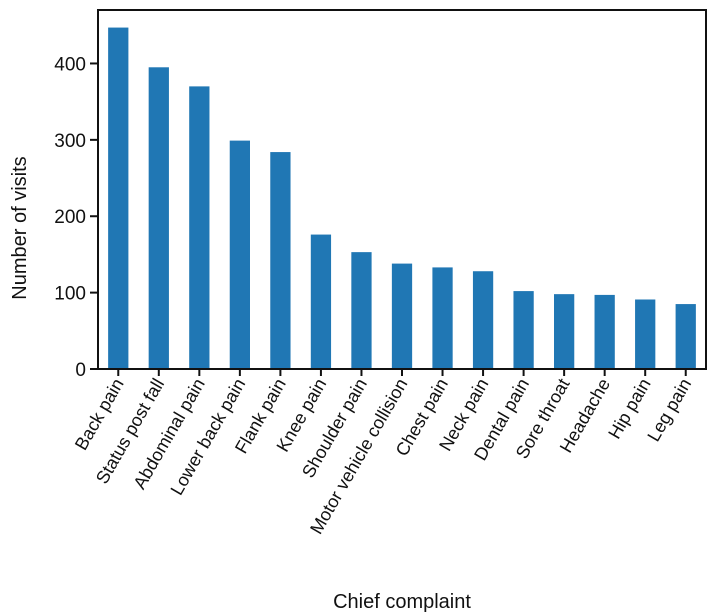 The image size is (707, 616). I want to click on y-tick-label: 0, so click(80, 370).